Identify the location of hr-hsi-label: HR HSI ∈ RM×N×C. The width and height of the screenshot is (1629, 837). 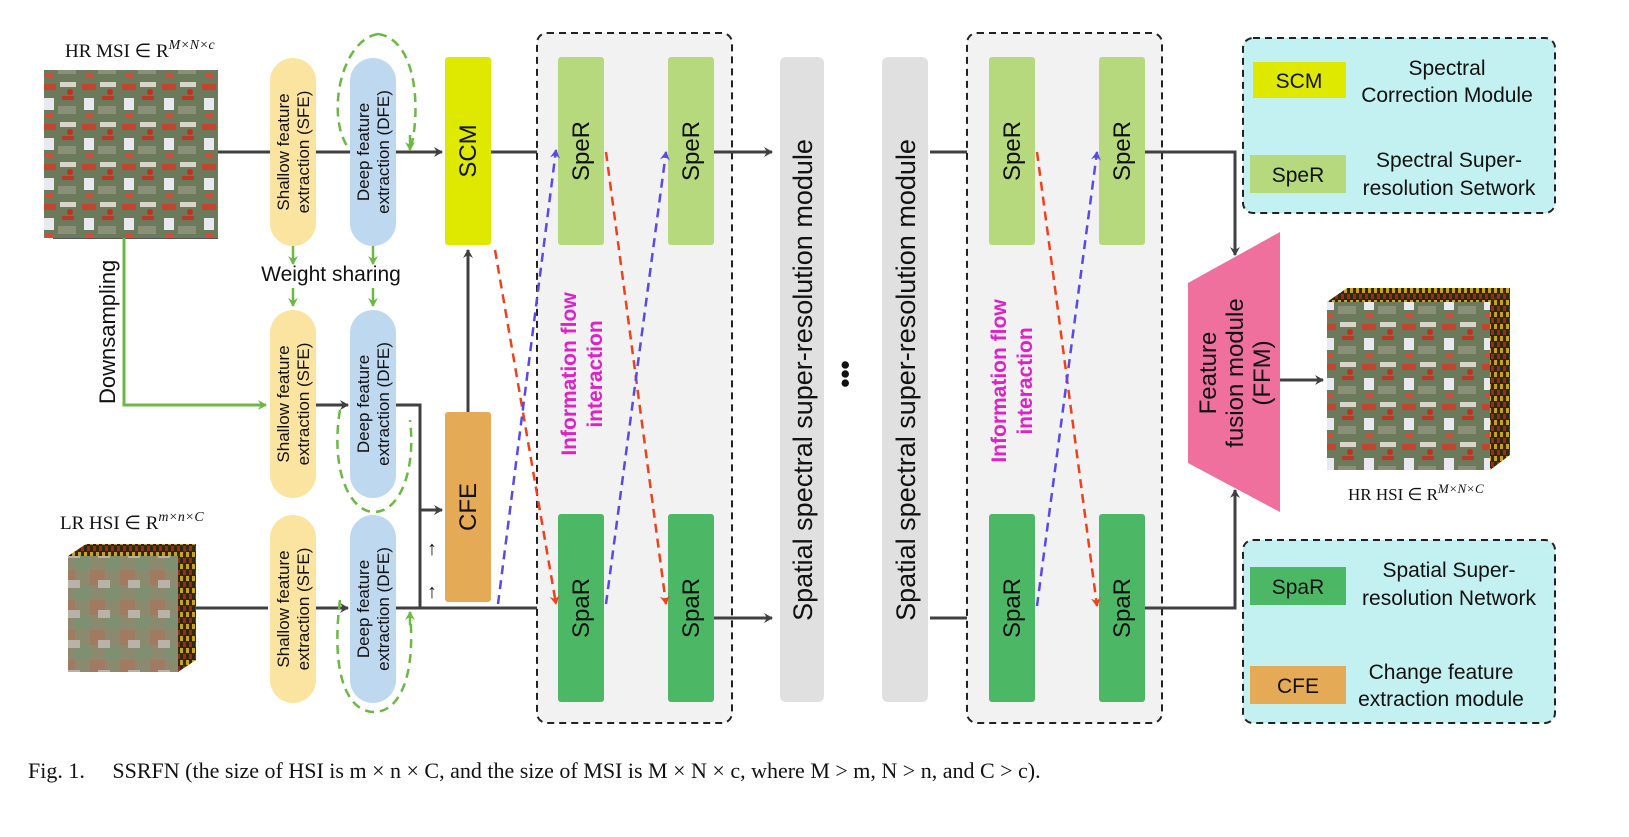
(1416, 492).